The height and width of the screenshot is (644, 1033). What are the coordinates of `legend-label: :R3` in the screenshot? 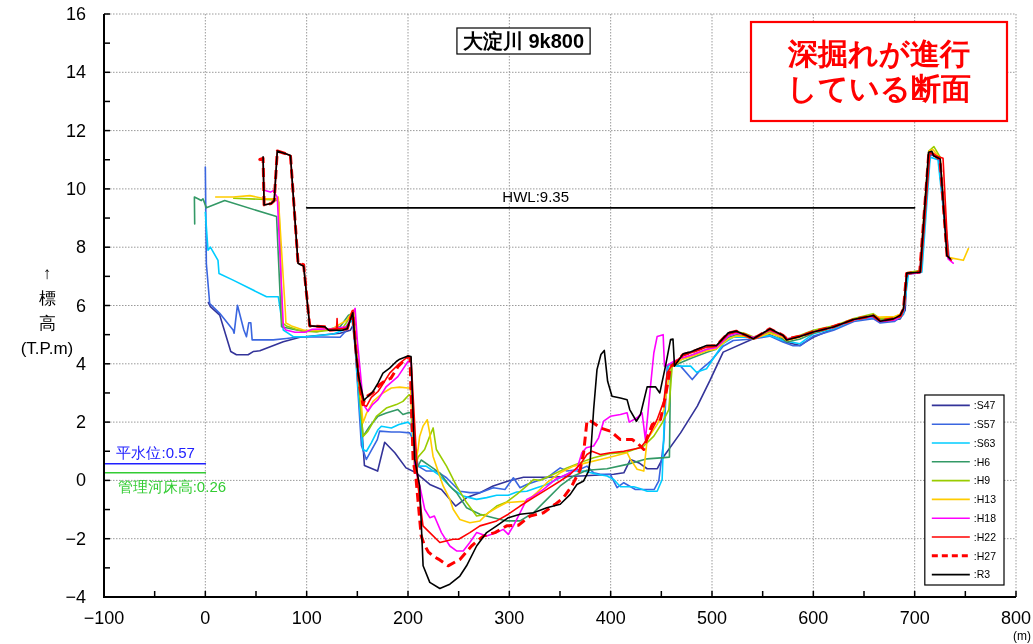 It's located at (982, 574).